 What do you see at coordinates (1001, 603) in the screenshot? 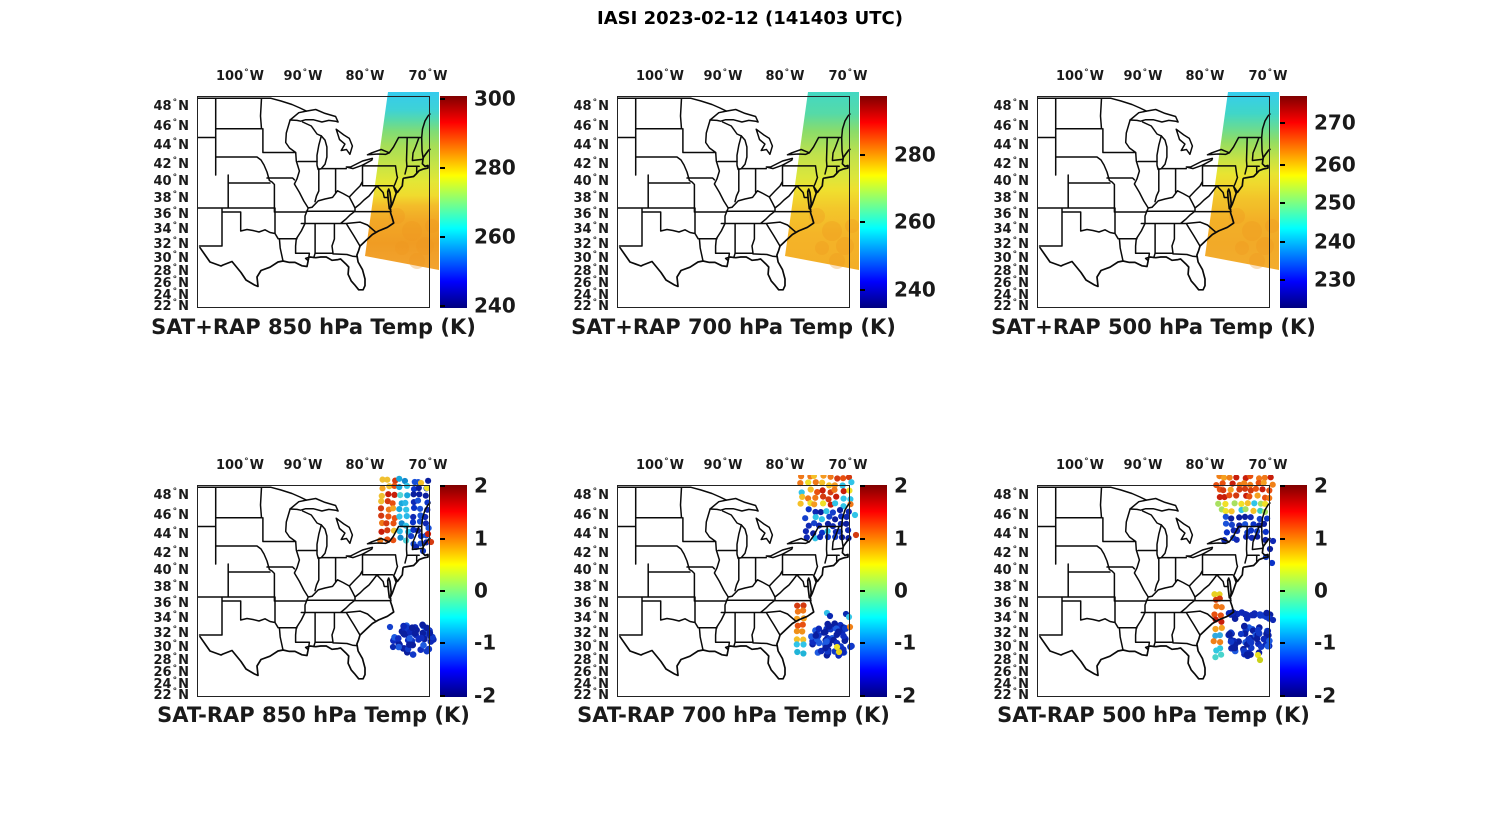
I see `lat-tick-label: 36°N` at bounding box center [1001, 603].